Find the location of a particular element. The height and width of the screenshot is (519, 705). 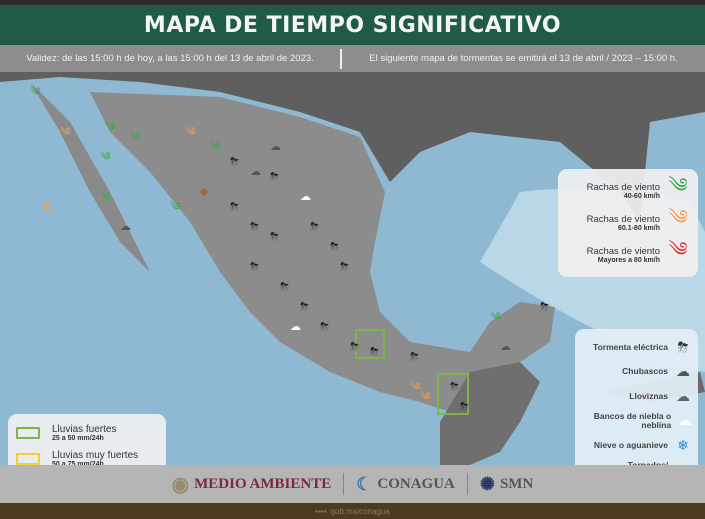

legend-label: Lloviznas is located at coordinates (648, 395).